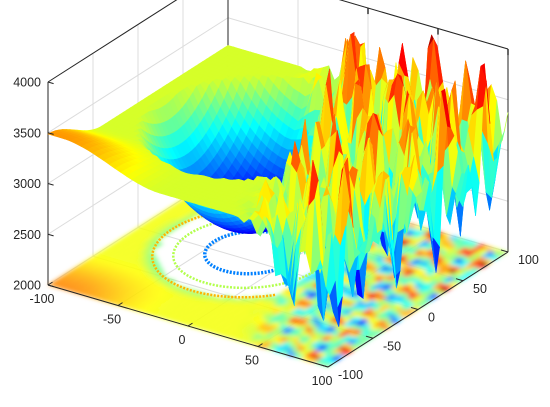  I want to click on tick-mark, so click(369, 337).